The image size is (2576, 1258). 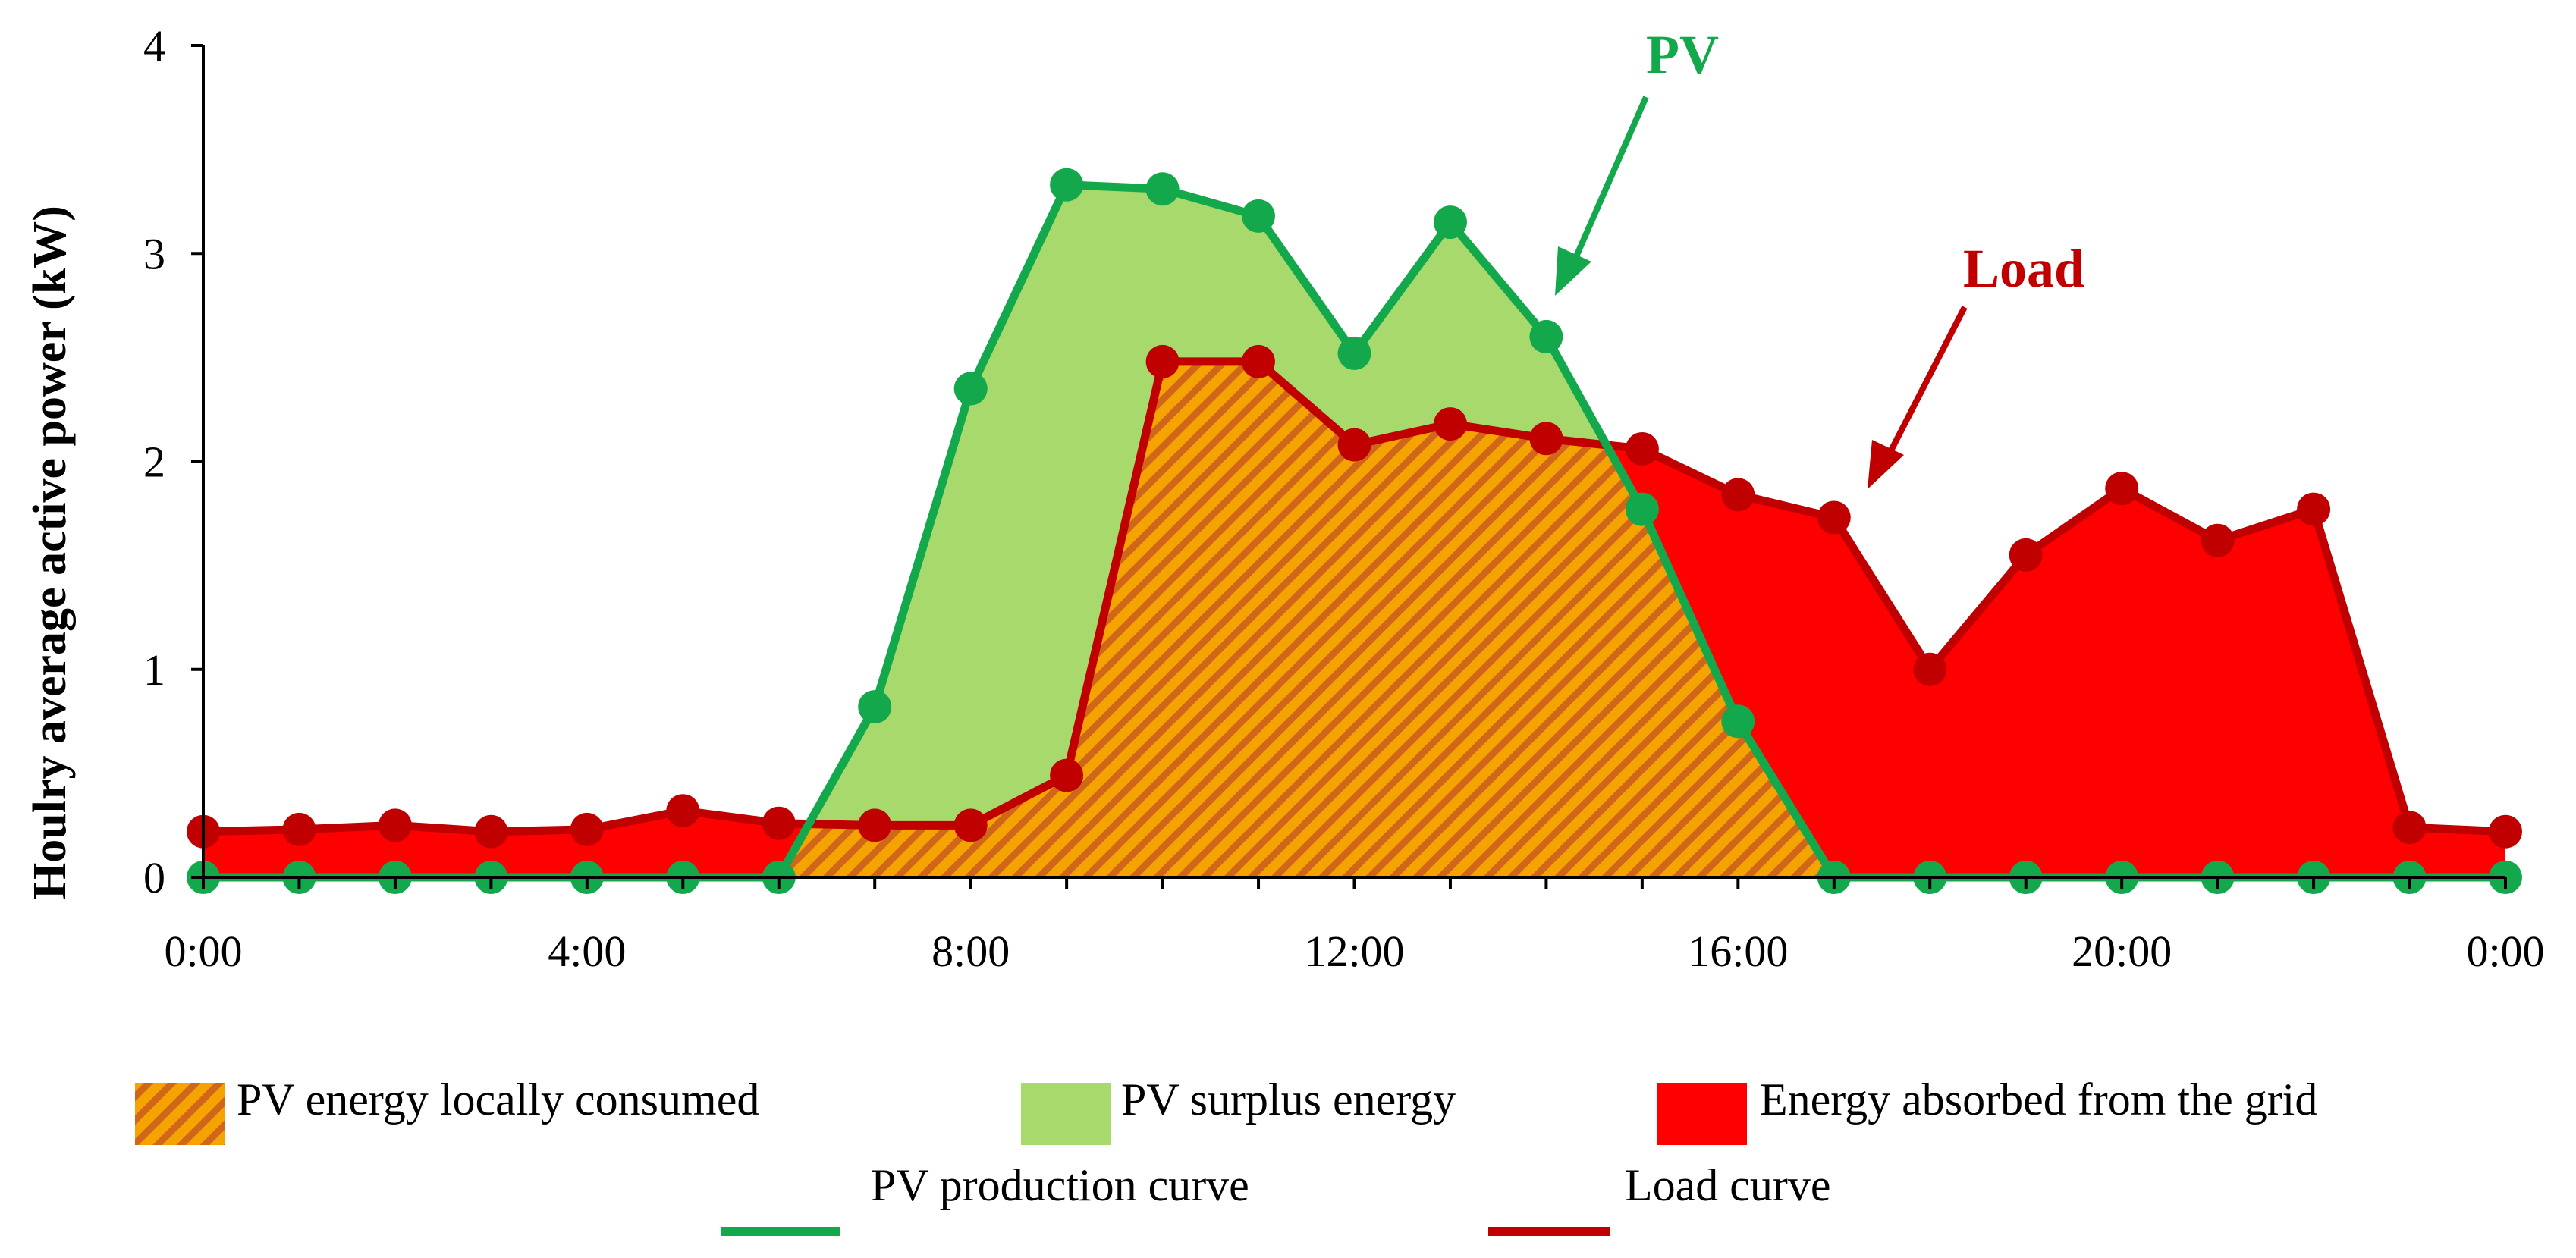 What do you see at coordinates (1354, 951) in the screenshot?
I see `x-tick-label: 12:00` at bounding box center [1354, 951].